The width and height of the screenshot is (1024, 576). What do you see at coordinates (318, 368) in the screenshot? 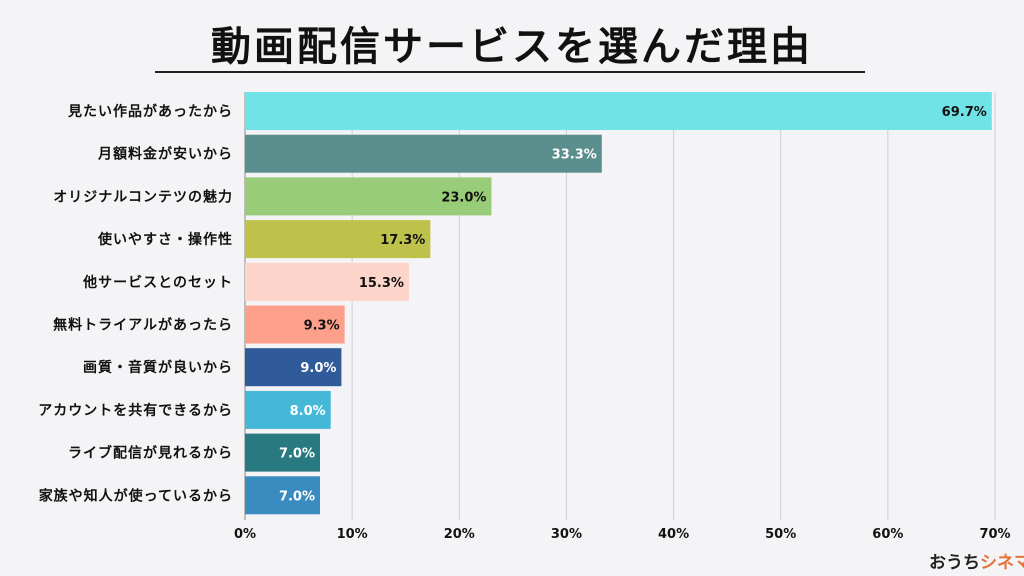
I see `data-label: 9.0%` at bounding box center [318, 368].